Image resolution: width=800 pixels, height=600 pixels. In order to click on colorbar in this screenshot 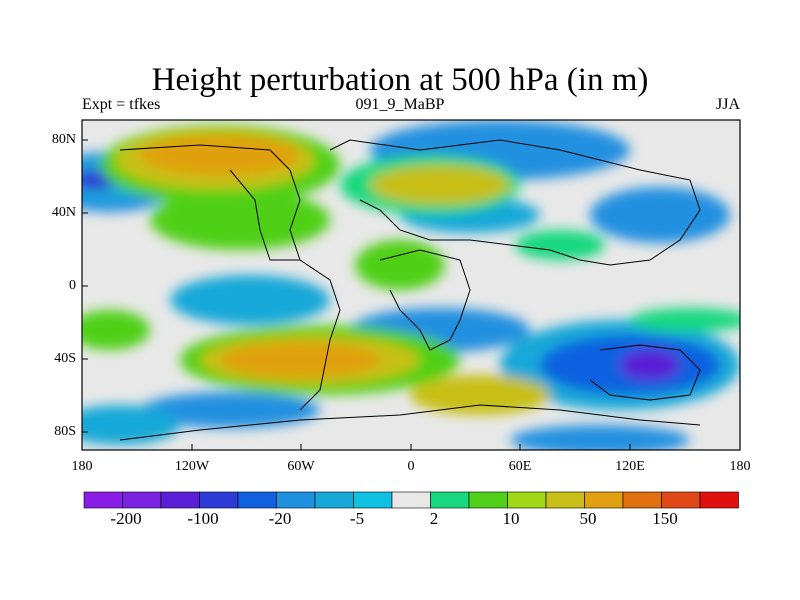, I will do `click(411, 500)`.